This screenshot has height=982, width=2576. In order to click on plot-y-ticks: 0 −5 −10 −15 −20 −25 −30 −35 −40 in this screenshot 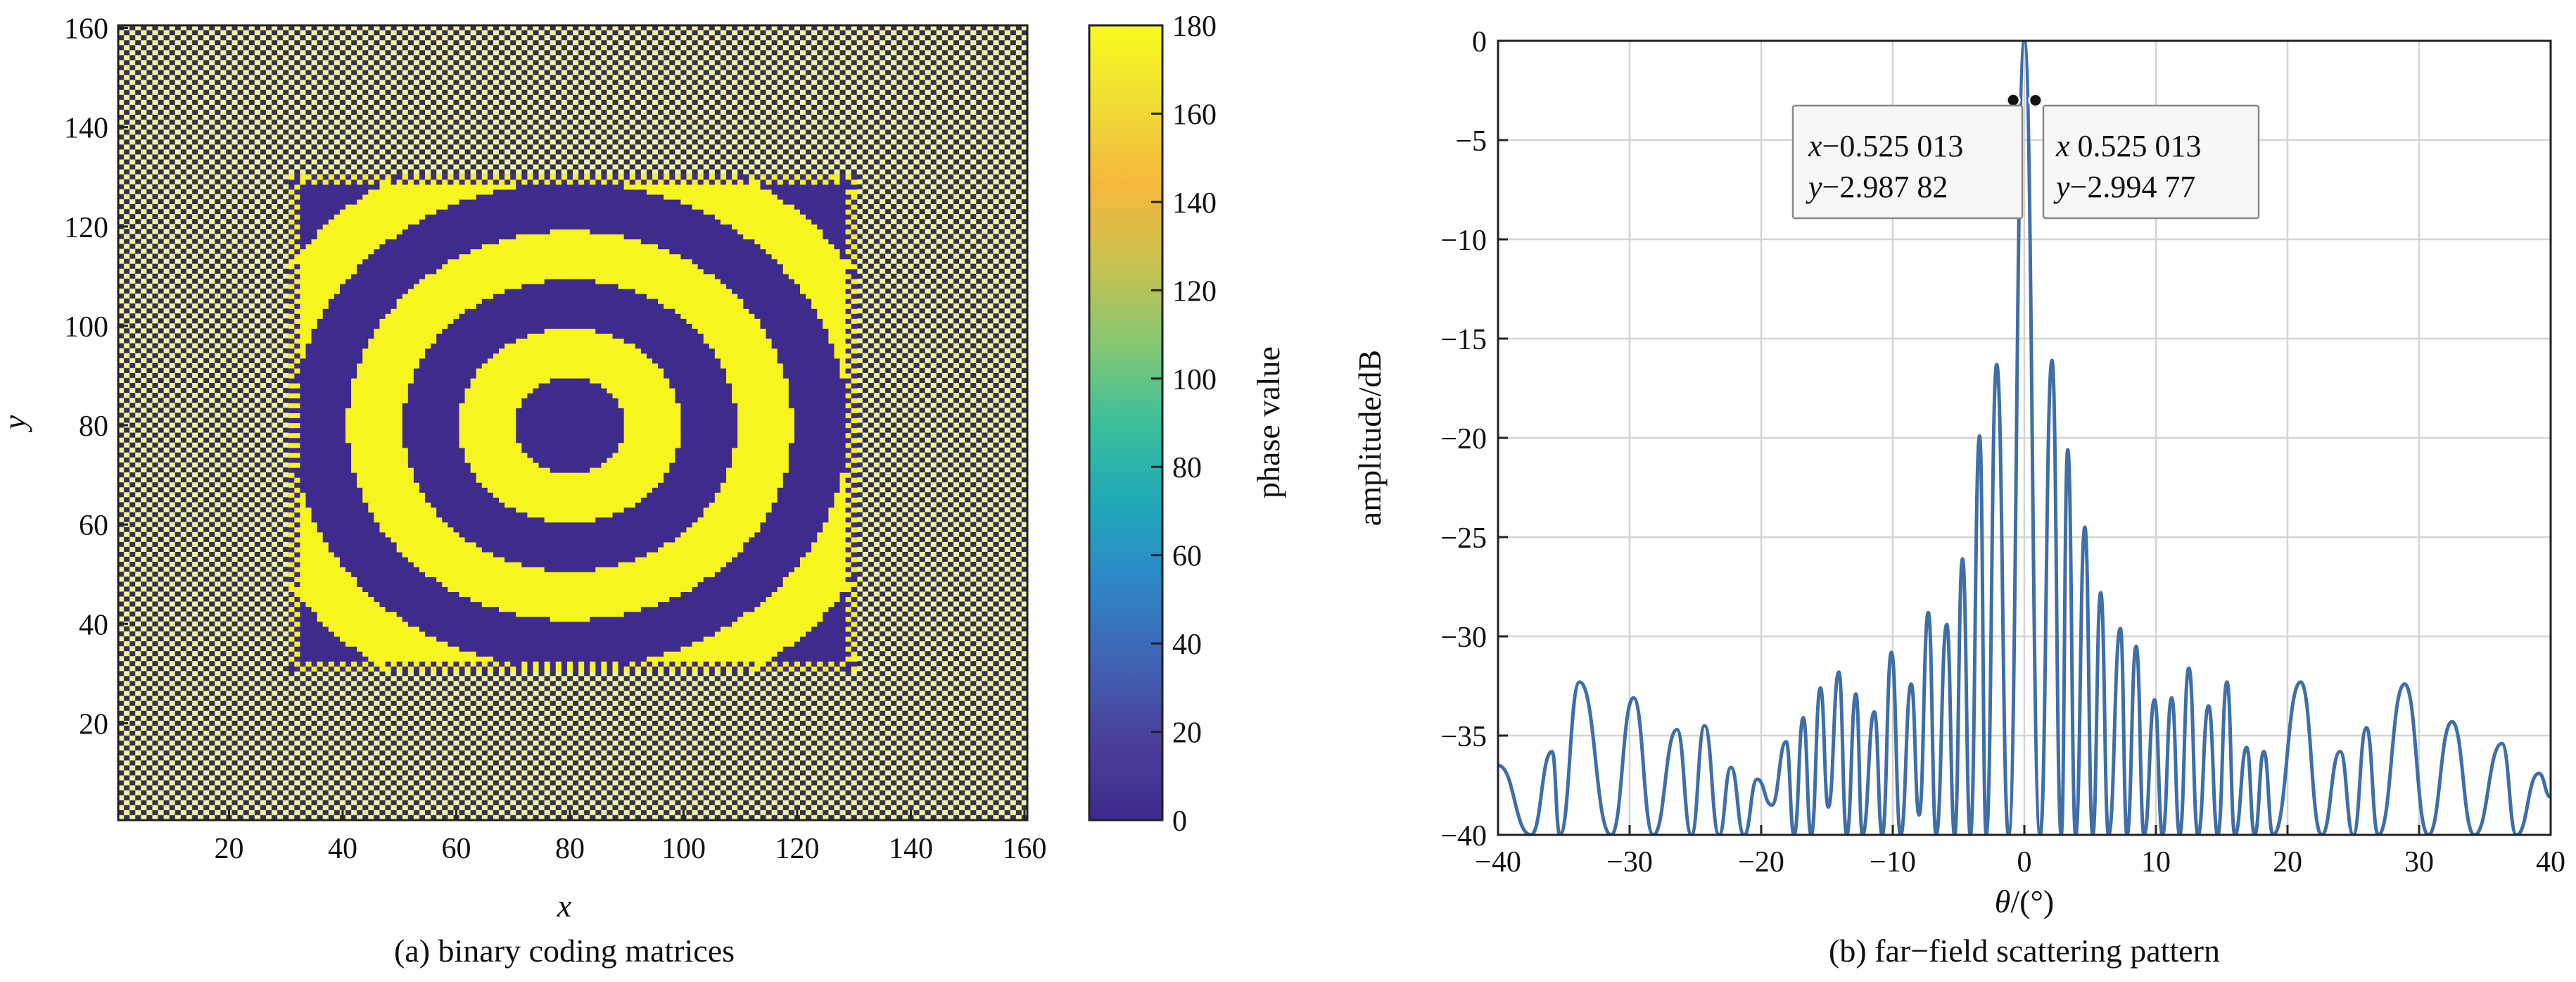, I will do `click(1474, 439)`.